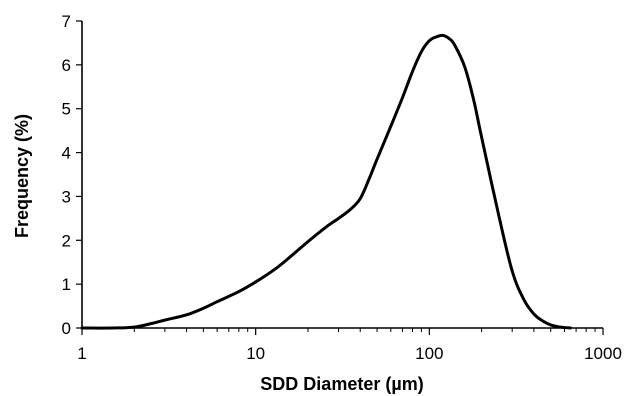 The image size is (631, 396). Describe the element at coordinates (81, 353) in the screenshot. I see `x-tick-label: 1` at that location.